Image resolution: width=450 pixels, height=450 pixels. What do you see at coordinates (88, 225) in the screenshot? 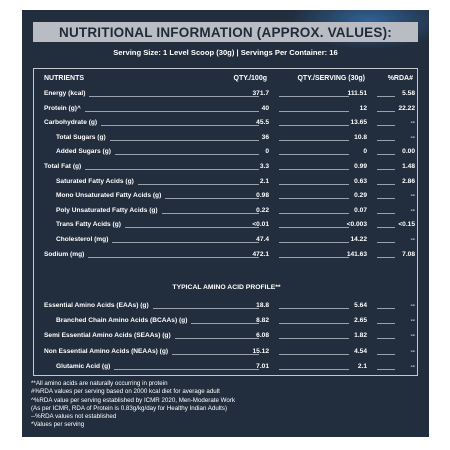
I see `row-label: Trans Fatty Acids (g)` at bounding box center [88, 225].